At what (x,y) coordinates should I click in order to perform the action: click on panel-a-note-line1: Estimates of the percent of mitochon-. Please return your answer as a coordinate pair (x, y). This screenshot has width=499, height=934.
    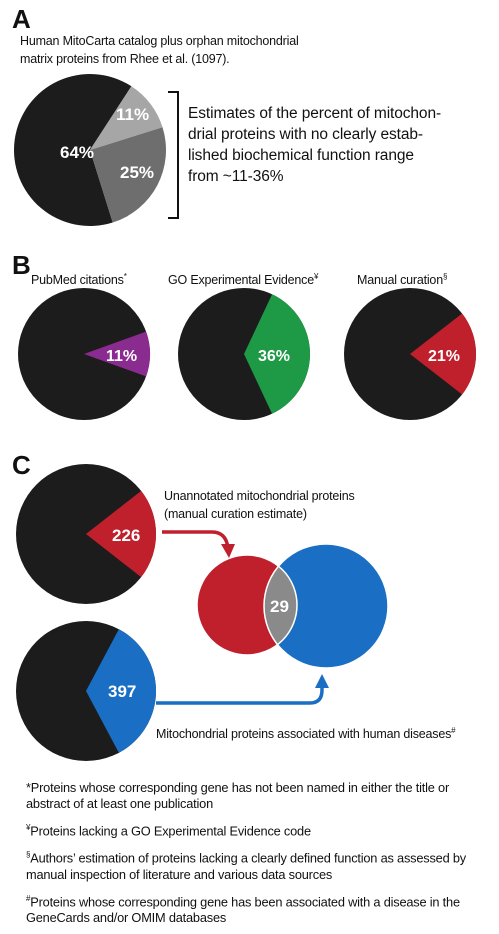
    Looking at the image, I should click on (340, 113).